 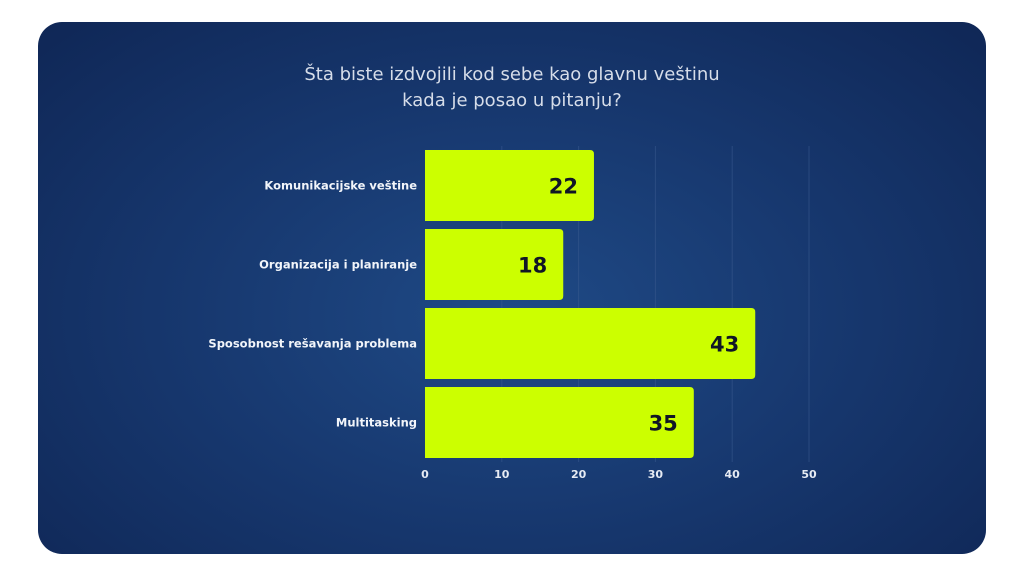 What do you see at coordinates (532, 266) in the screenshot?
I see `value-label: 18` at bounding box center [532, 266].